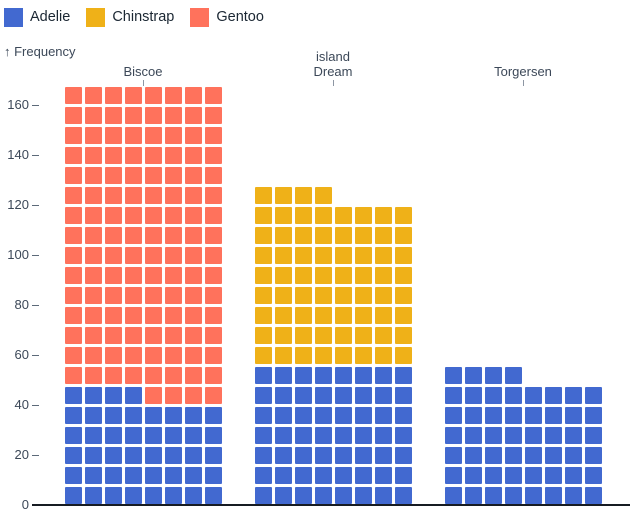  What do you see at coordinates (13, 17) in the screenshot?
I see `legend-swatch-adelie` at bounding box center [13, 17].